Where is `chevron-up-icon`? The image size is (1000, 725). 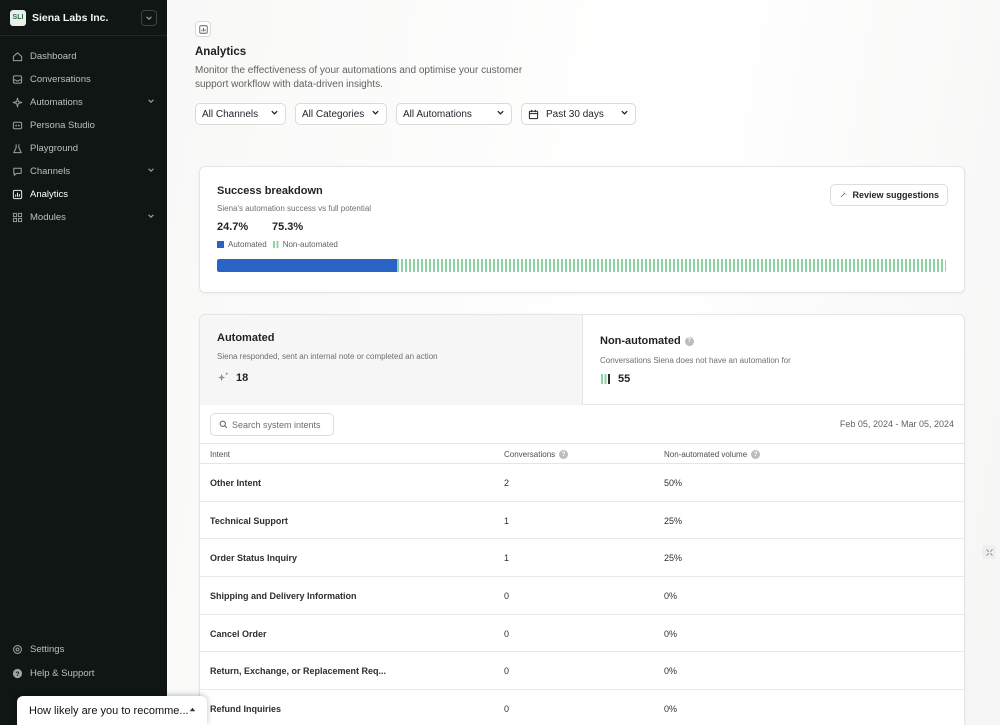 chevron-up-icon is located at coordinates (192, 711).